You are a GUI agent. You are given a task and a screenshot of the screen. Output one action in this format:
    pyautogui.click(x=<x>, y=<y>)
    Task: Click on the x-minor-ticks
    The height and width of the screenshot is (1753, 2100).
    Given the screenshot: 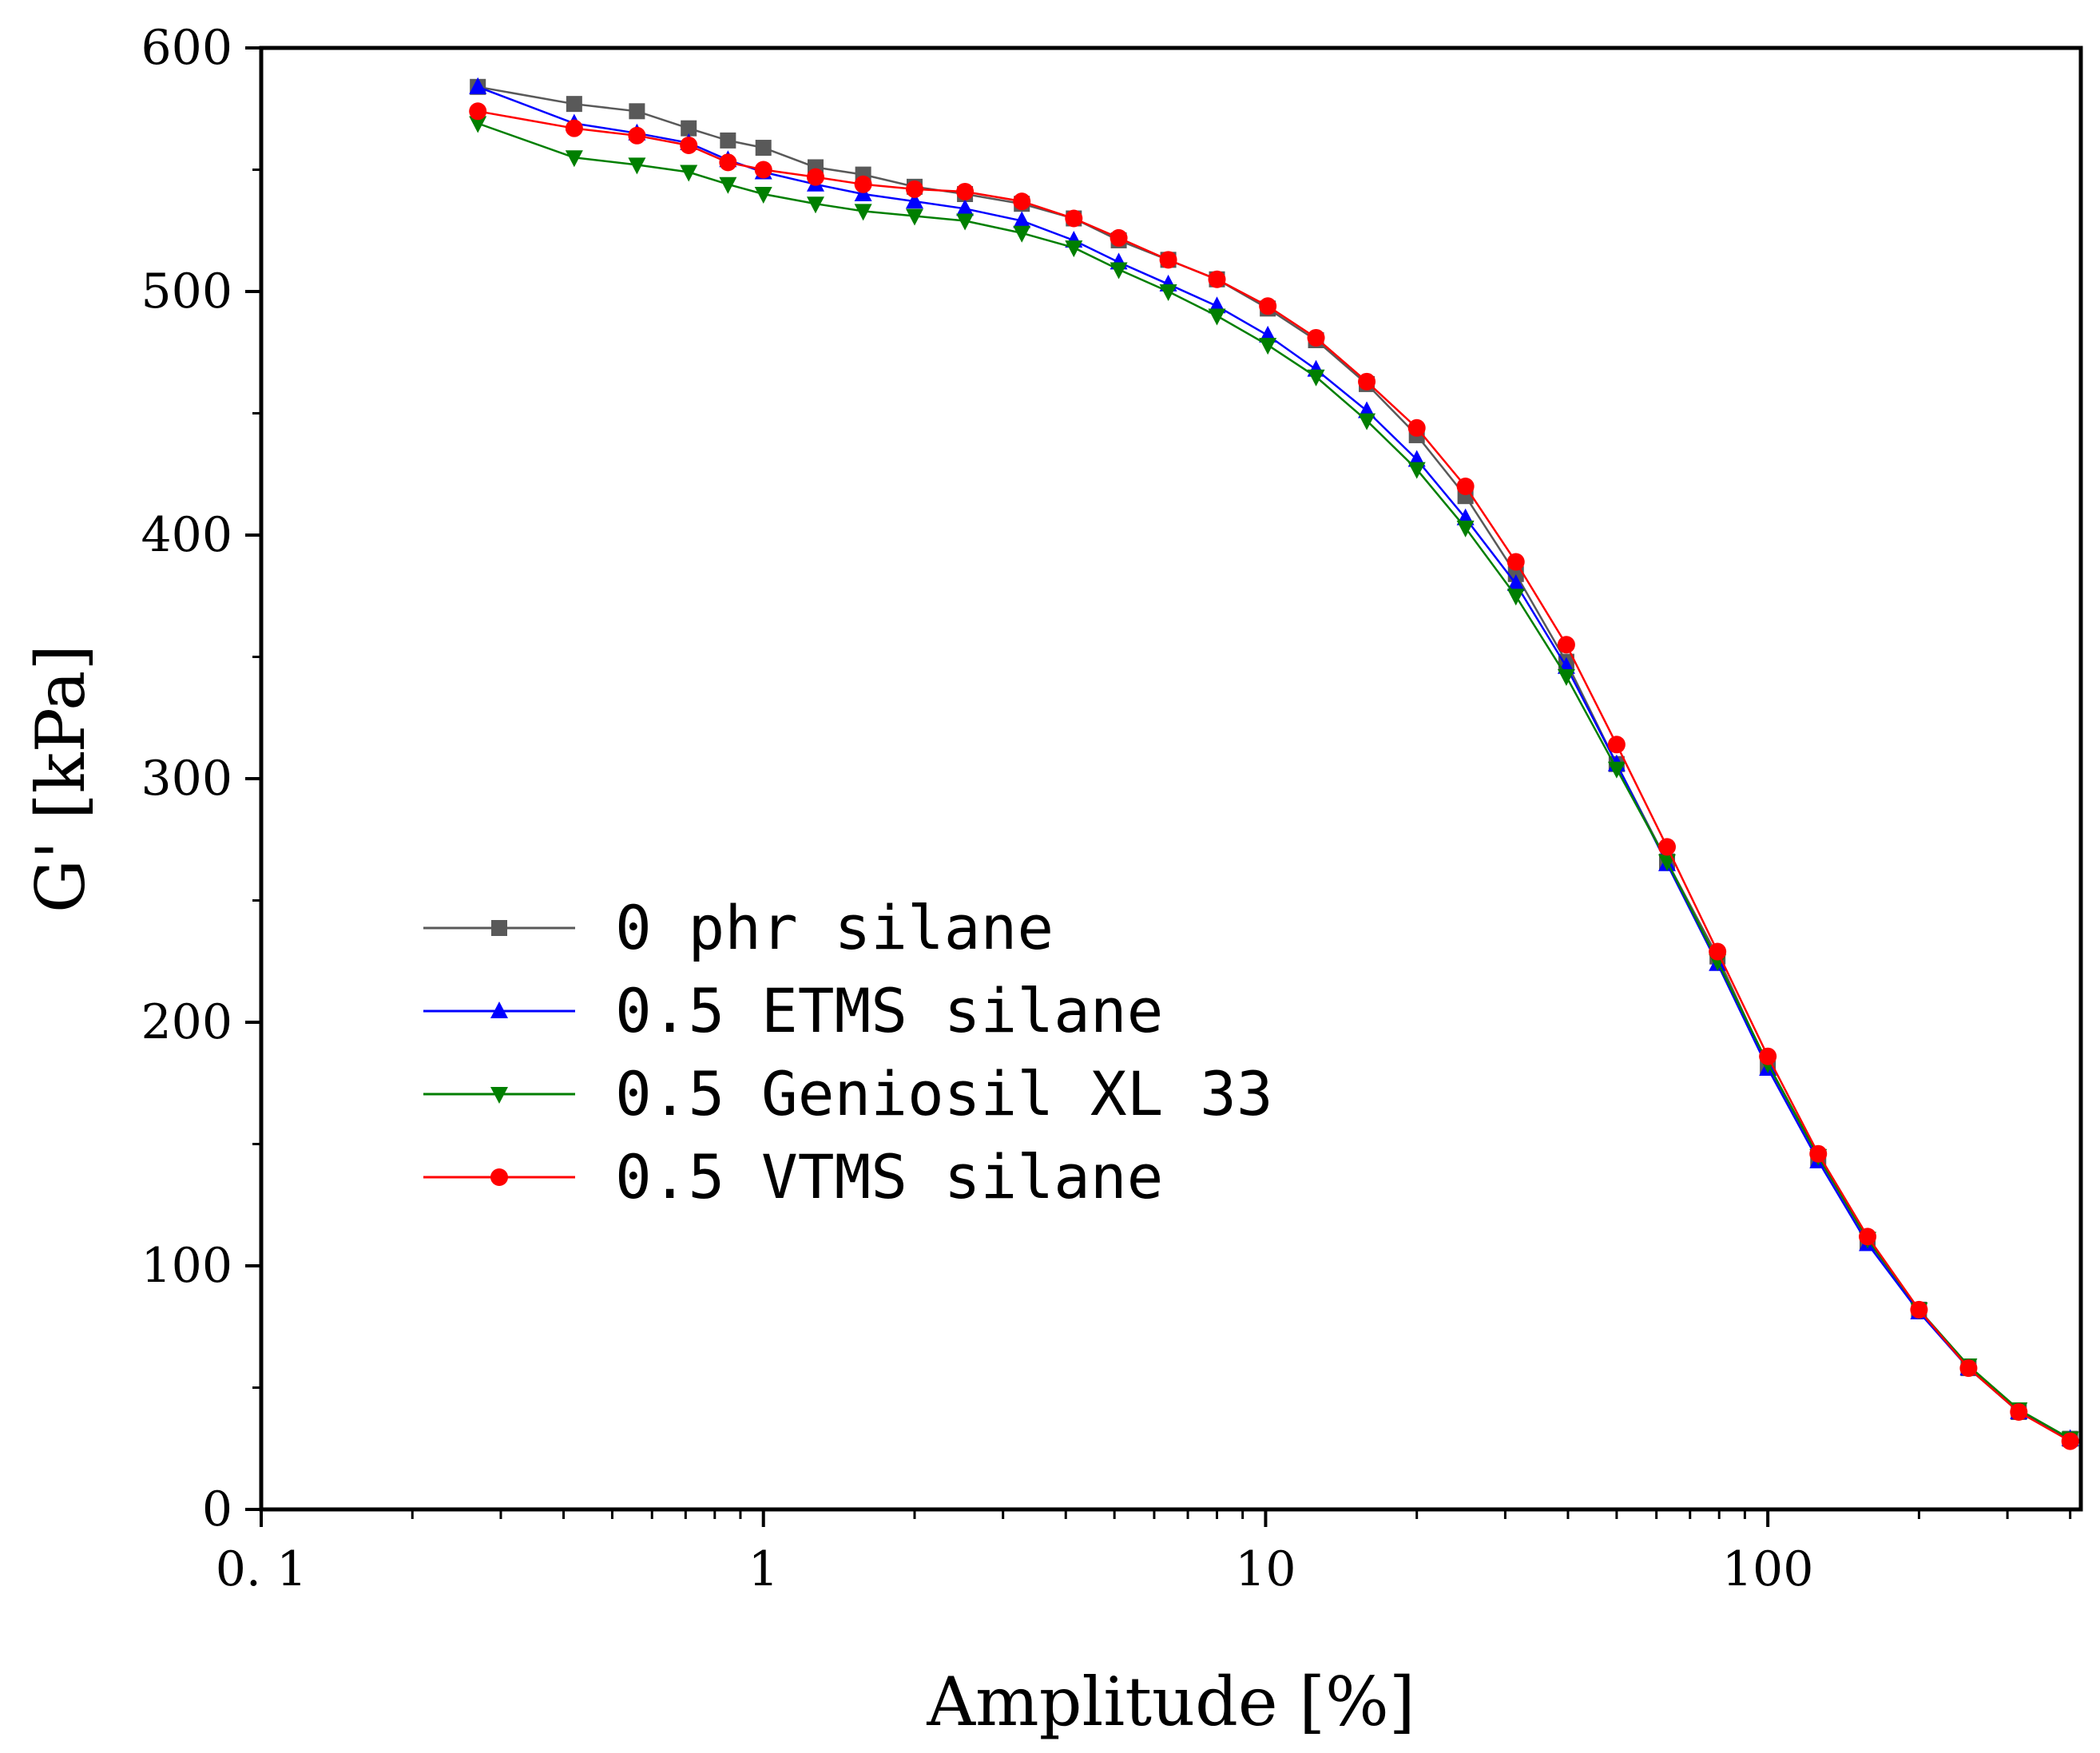 What is the action you would take?
    pyautogui.click(x=1241, y=1514)
    